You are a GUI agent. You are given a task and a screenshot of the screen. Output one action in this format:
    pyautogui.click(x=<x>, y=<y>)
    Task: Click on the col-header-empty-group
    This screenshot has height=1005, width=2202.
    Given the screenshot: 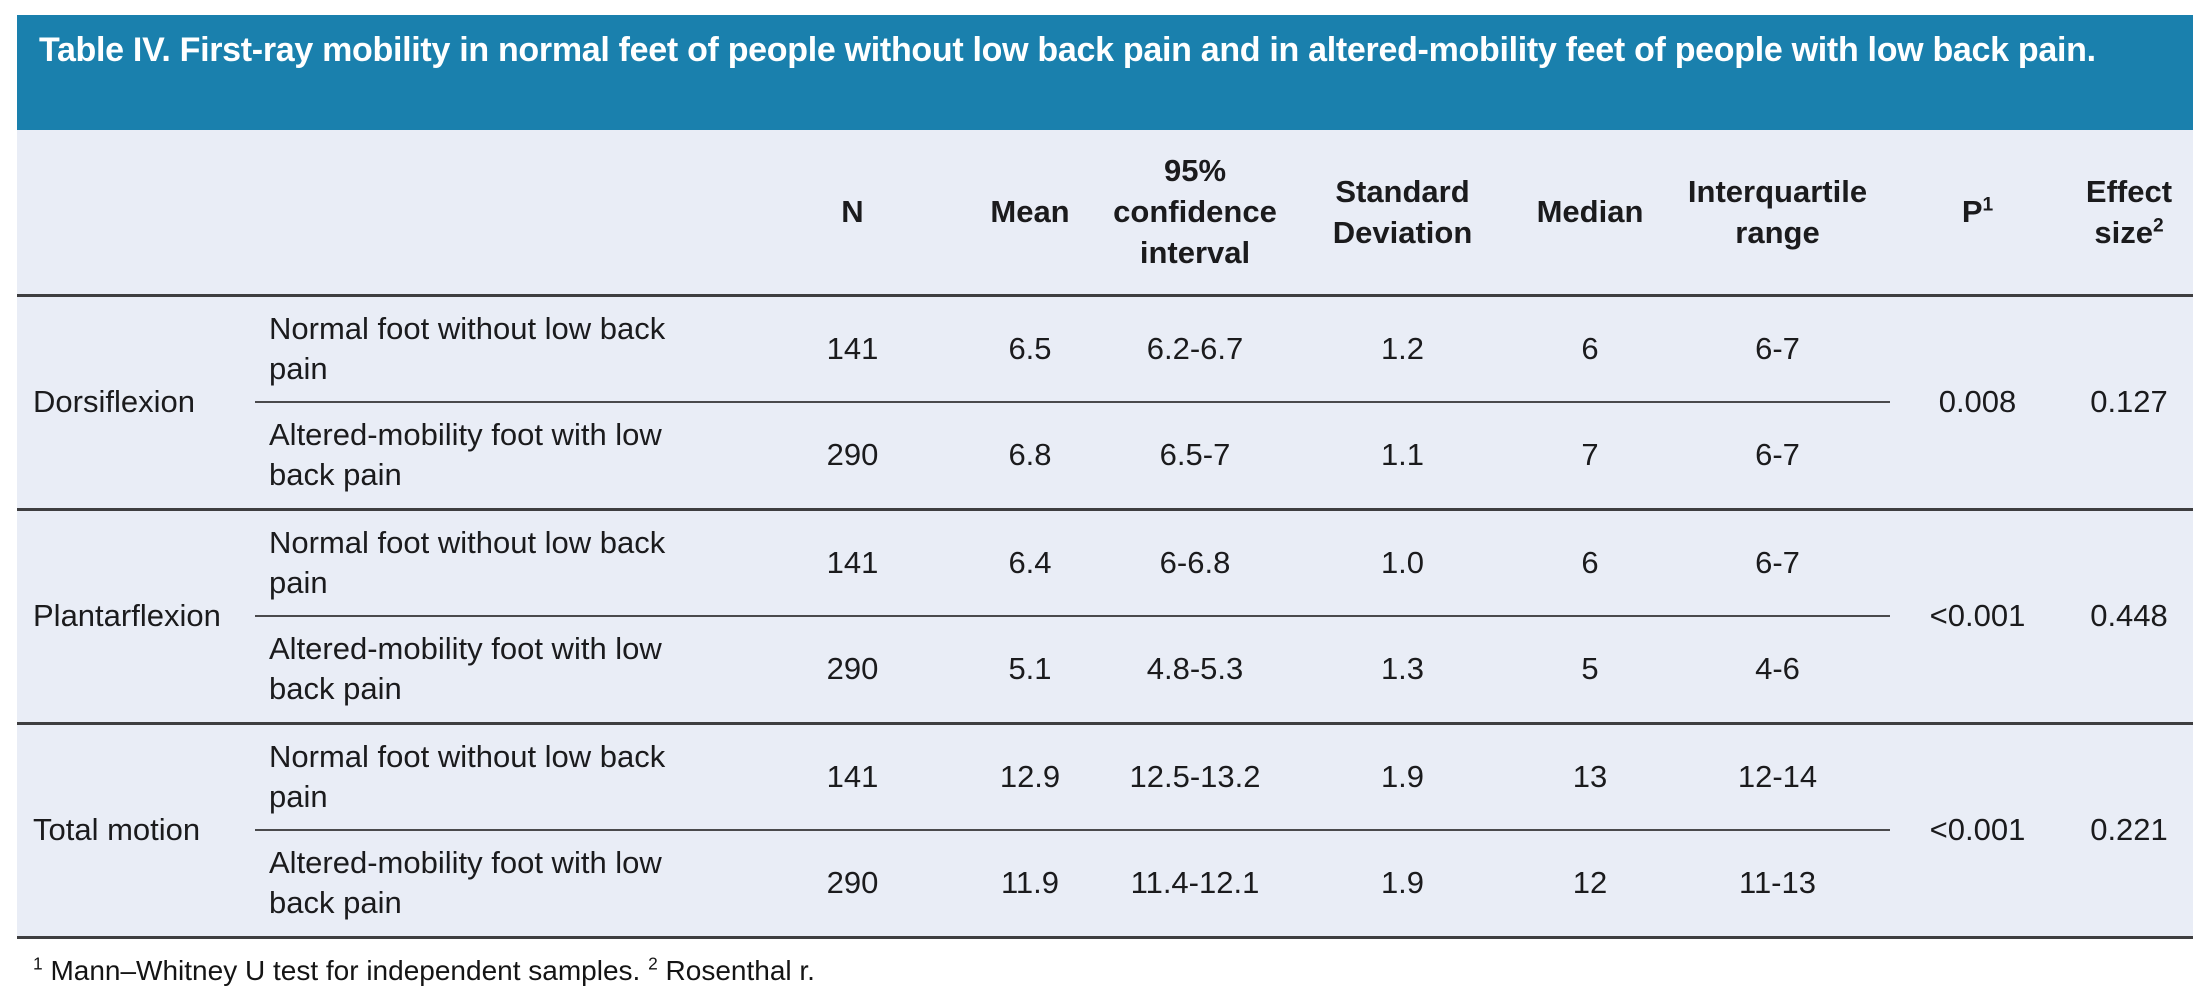 What is the action you would take?
    pyautogui.click(x=136, y=213)
    